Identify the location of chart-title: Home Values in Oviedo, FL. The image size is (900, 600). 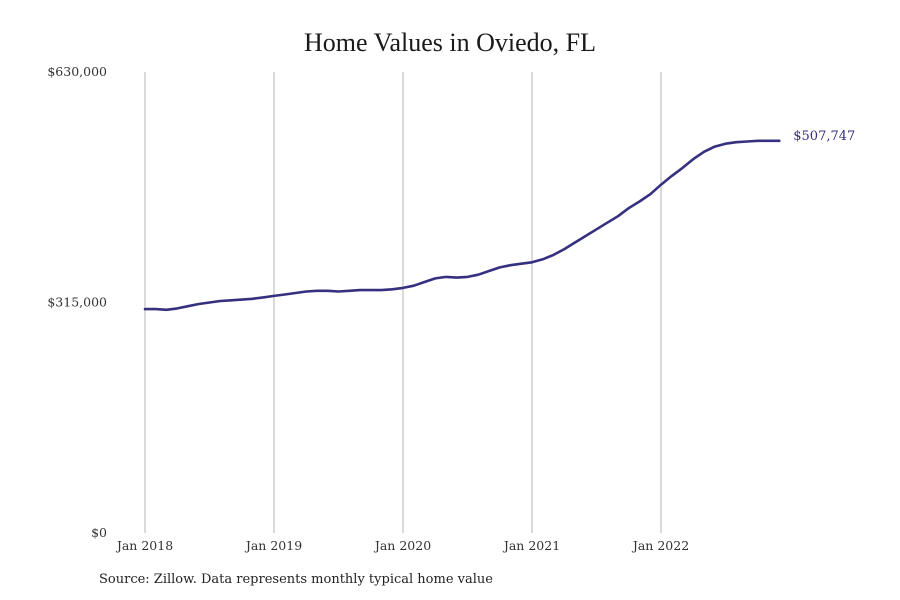
(450, 42).